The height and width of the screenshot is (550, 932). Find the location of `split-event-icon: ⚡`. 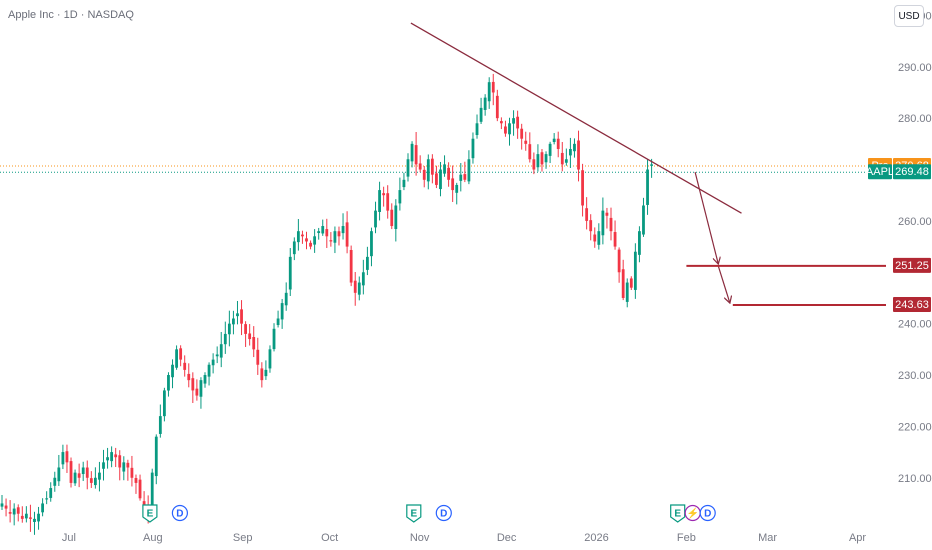

split-event-icon: ⚡ is located at coordinates (692, 513).